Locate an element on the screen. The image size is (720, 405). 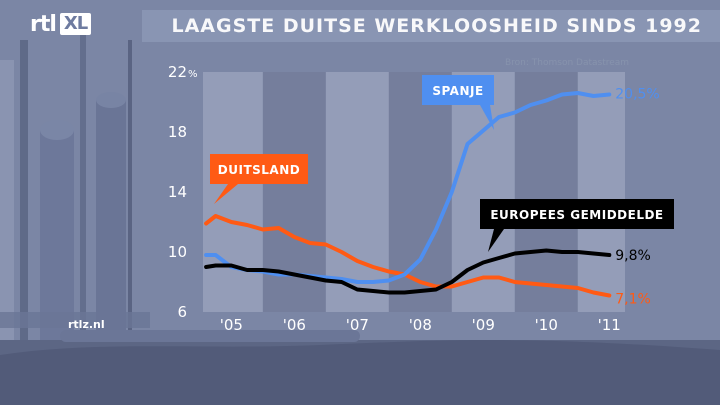
callout-spanje: SPANJE is located at coordinates (458, 102).